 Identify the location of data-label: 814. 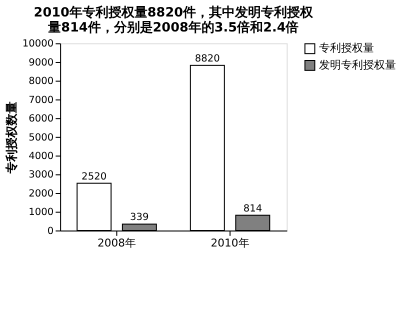
(252, 208).